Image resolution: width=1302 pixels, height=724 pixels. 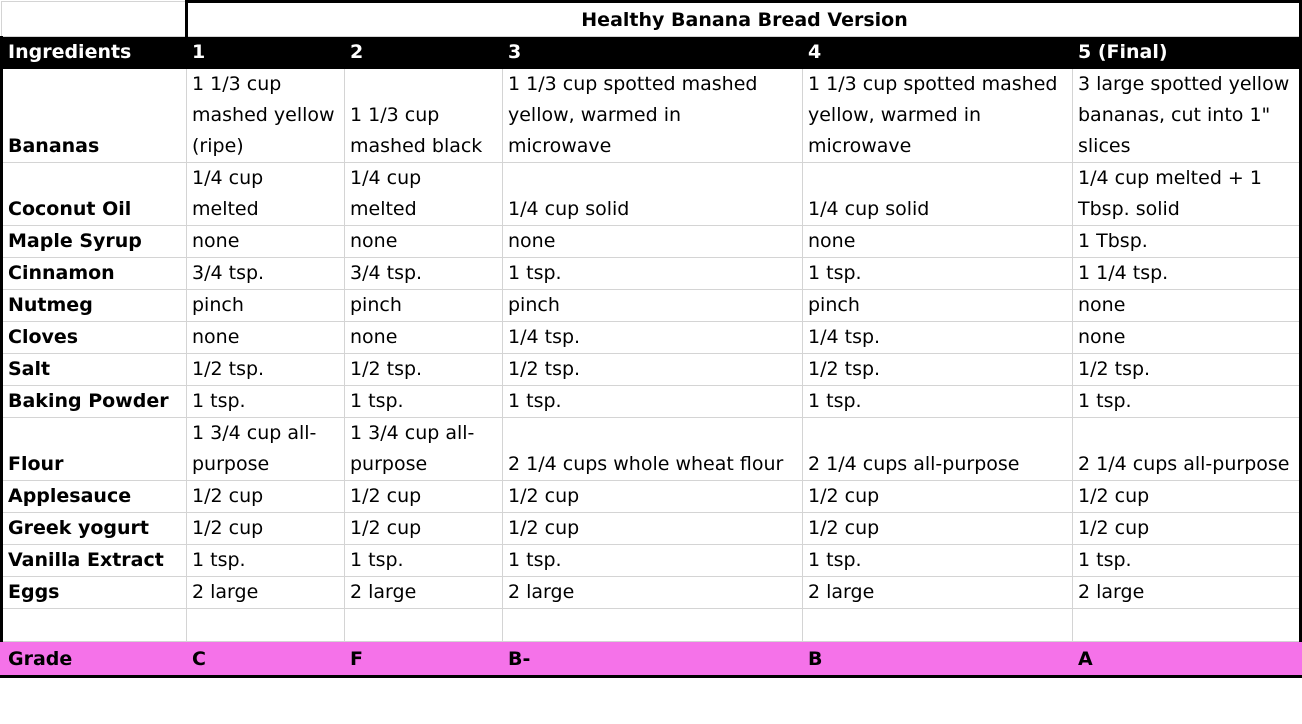 What do you see at coordinates (937, 337) in the screenshot?
I see `version-4-cell: 1/4 tsp.` at bounding box center [937, 337].